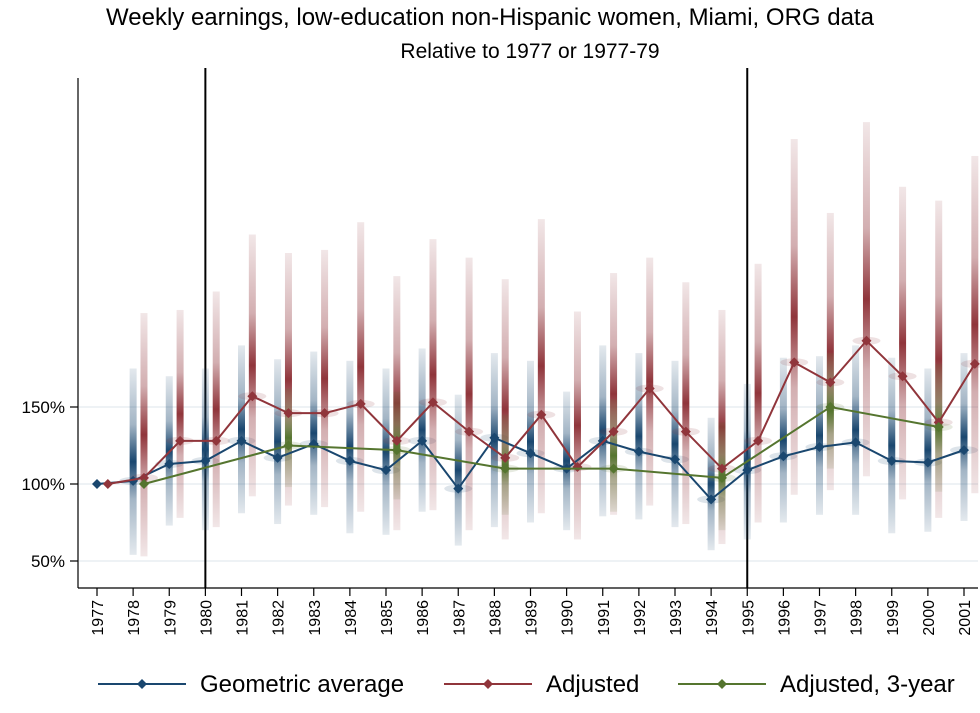  I want to click on chart-subtitle: Relative to 1977 or 1977-79, so click(530, 51).